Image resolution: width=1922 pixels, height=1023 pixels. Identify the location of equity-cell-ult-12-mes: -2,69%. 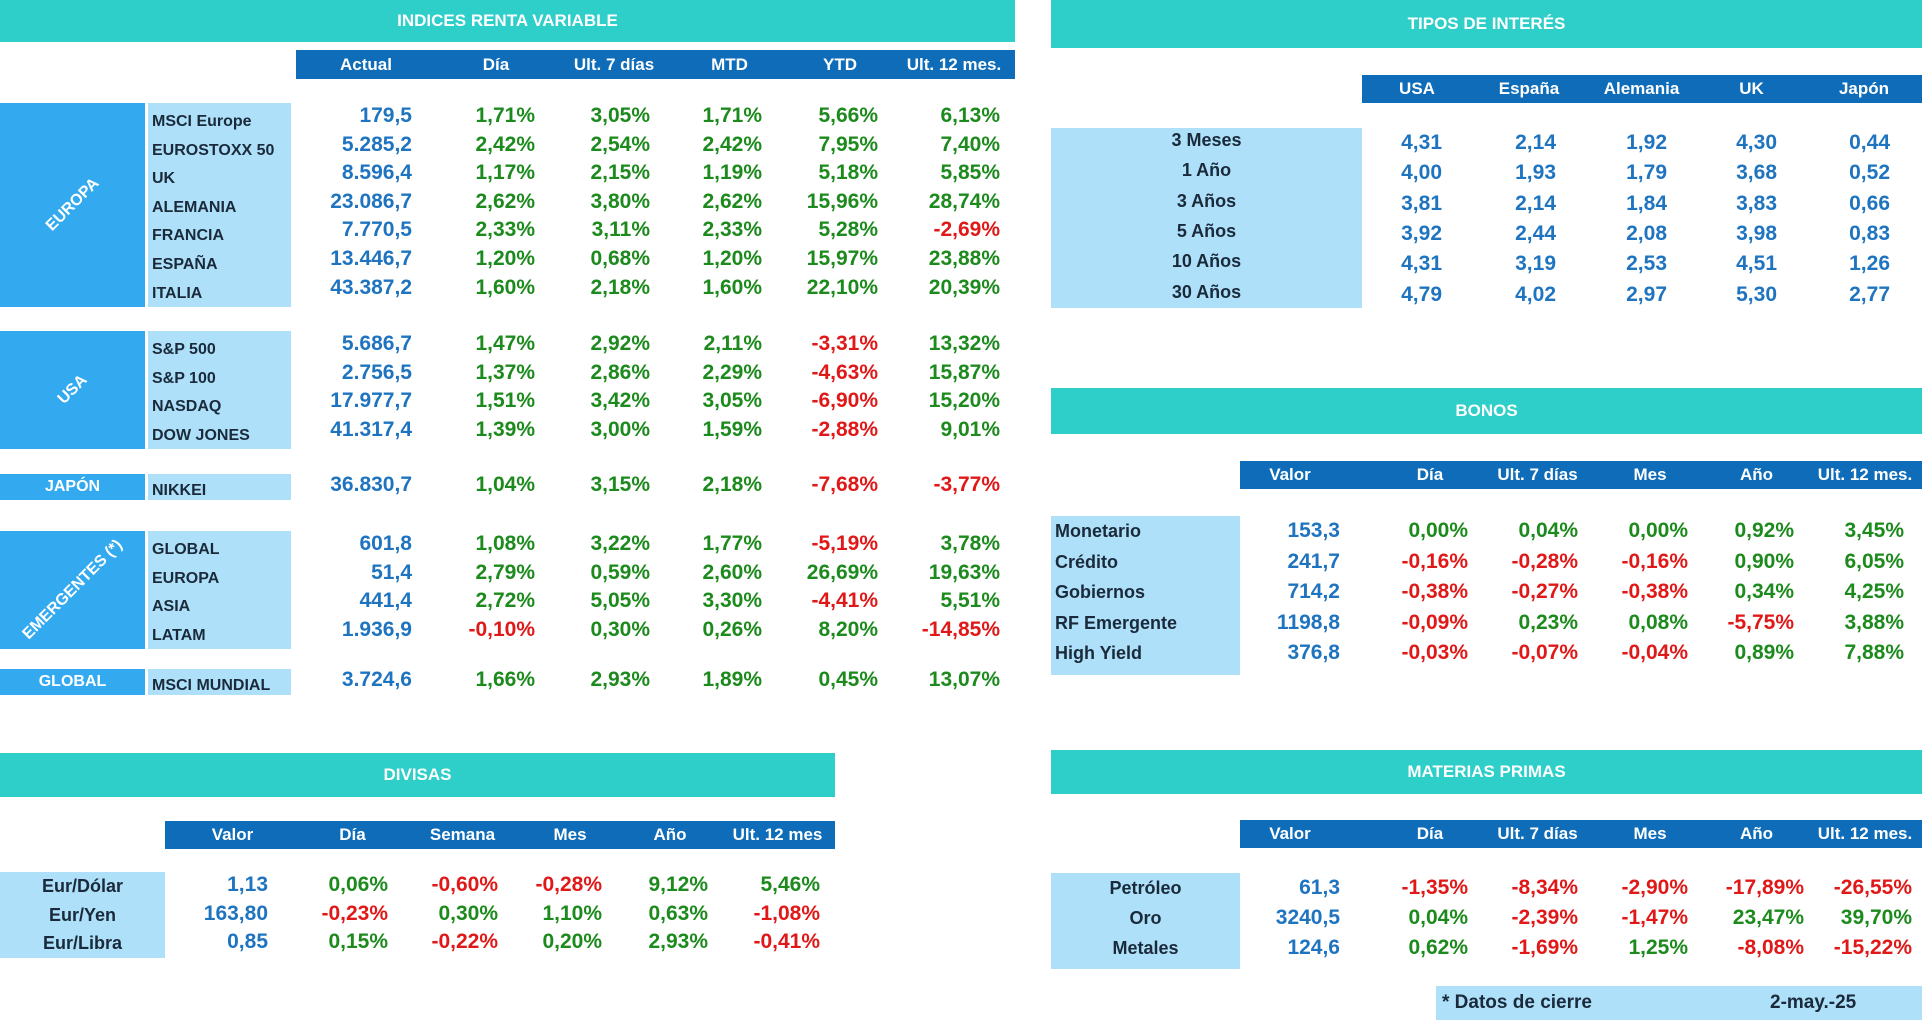
(966, 230).